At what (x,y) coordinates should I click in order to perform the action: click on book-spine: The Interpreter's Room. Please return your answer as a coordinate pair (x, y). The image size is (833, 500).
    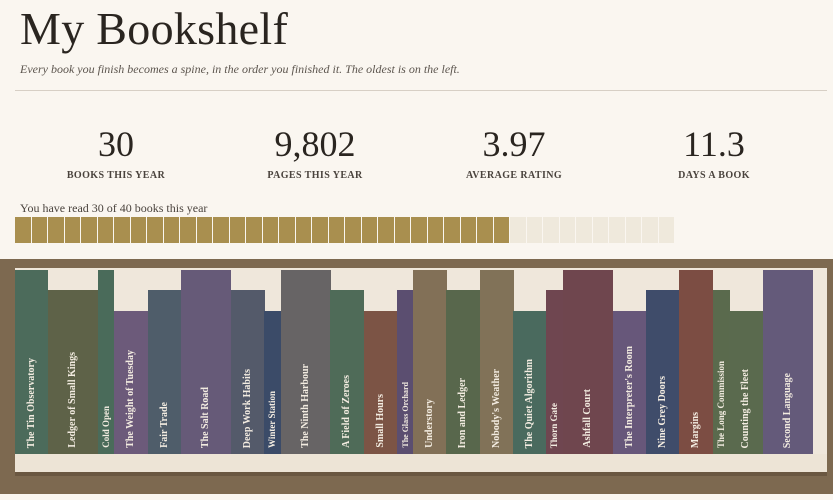
    Looking at the image, I should click on (630, 382).